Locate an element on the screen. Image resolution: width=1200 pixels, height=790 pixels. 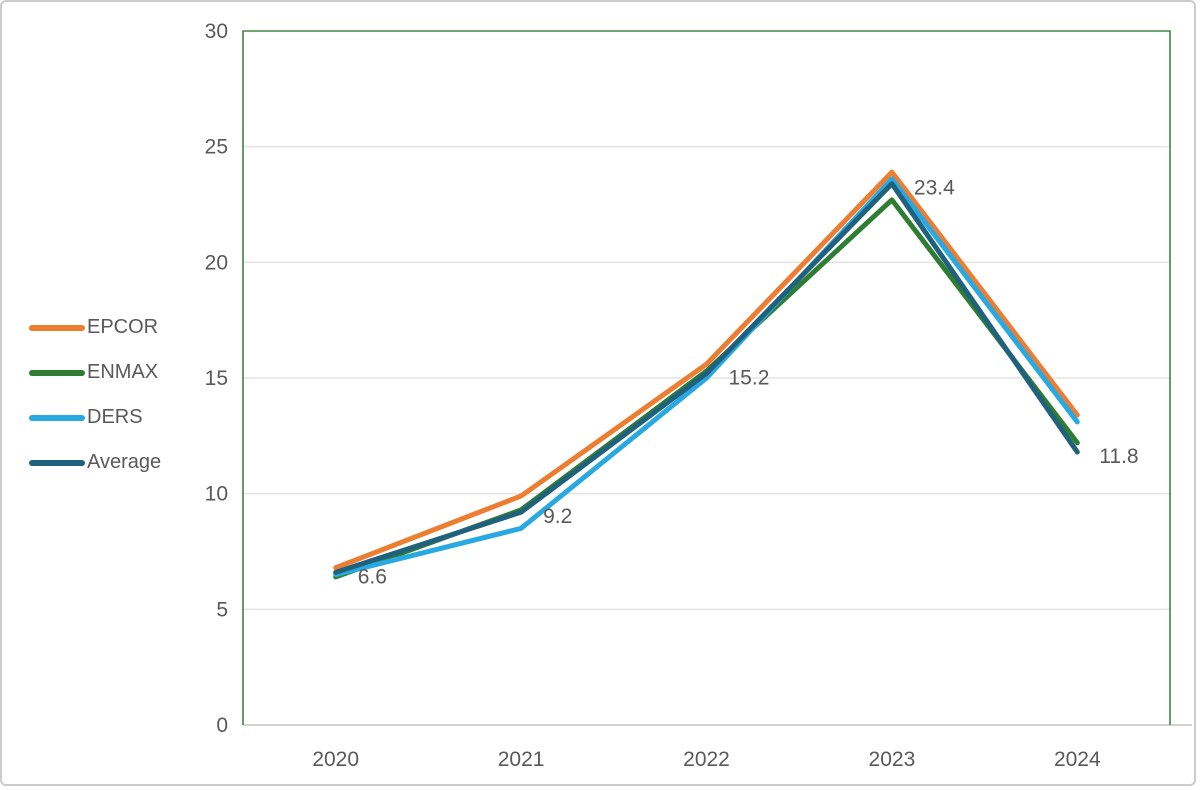
legend-item-ders: DERS is located at coordinates (95, 417).